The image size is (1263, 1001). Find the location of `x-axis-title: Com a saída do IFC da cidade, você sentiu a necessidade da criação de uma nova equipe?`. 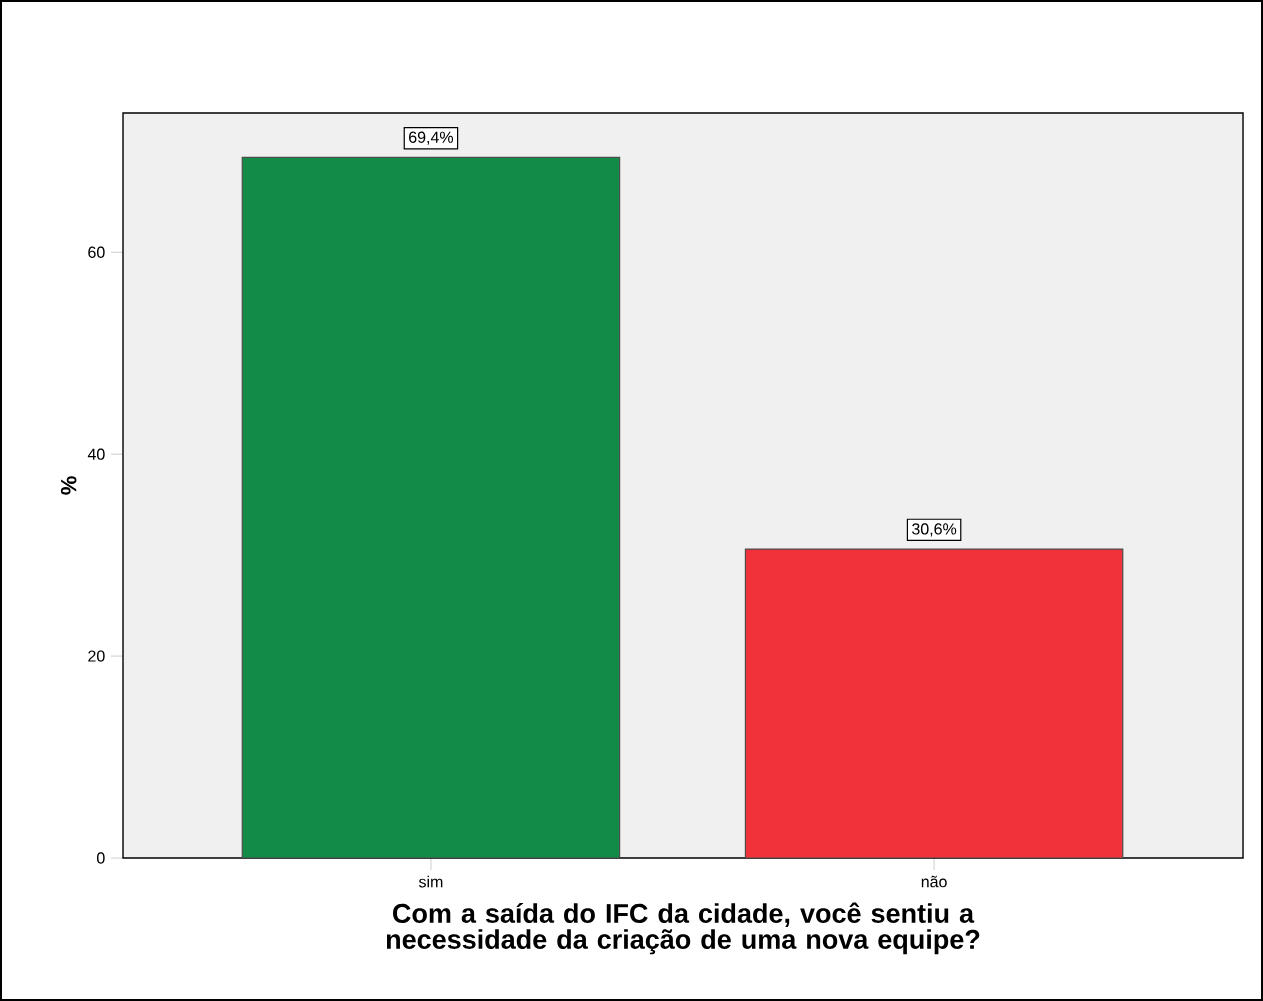

x-axis-title: Com a saída do IFC da cidade, você sentiu a necessidade da criação de uma nova equipe? is located at coordinates (683, 928).